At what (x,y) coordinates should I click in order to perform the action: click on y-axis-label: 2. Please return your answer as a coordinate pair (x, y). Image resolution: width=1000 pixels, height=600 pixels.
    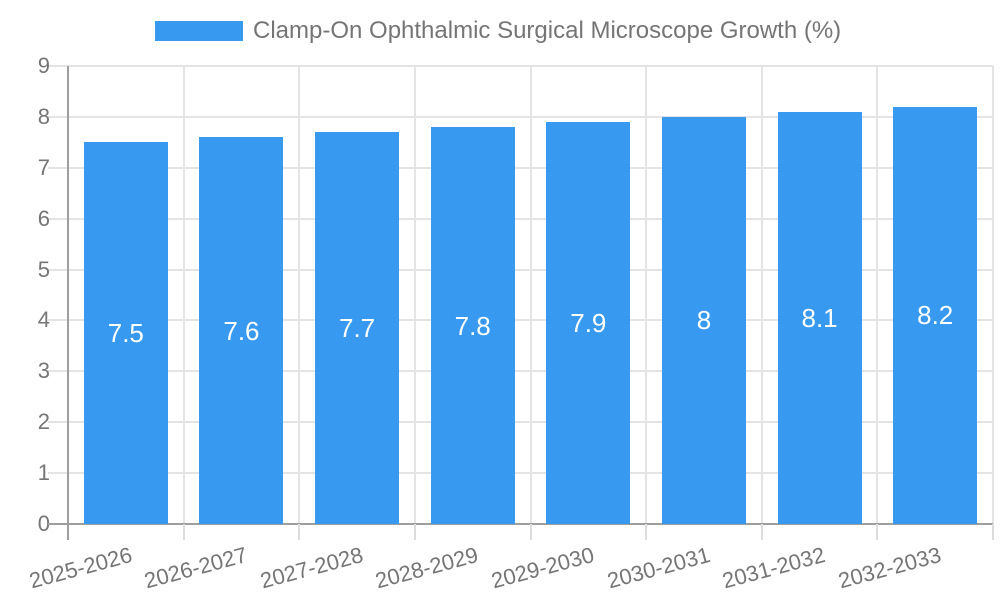
    Looking at the image, I should click on (43, 422).